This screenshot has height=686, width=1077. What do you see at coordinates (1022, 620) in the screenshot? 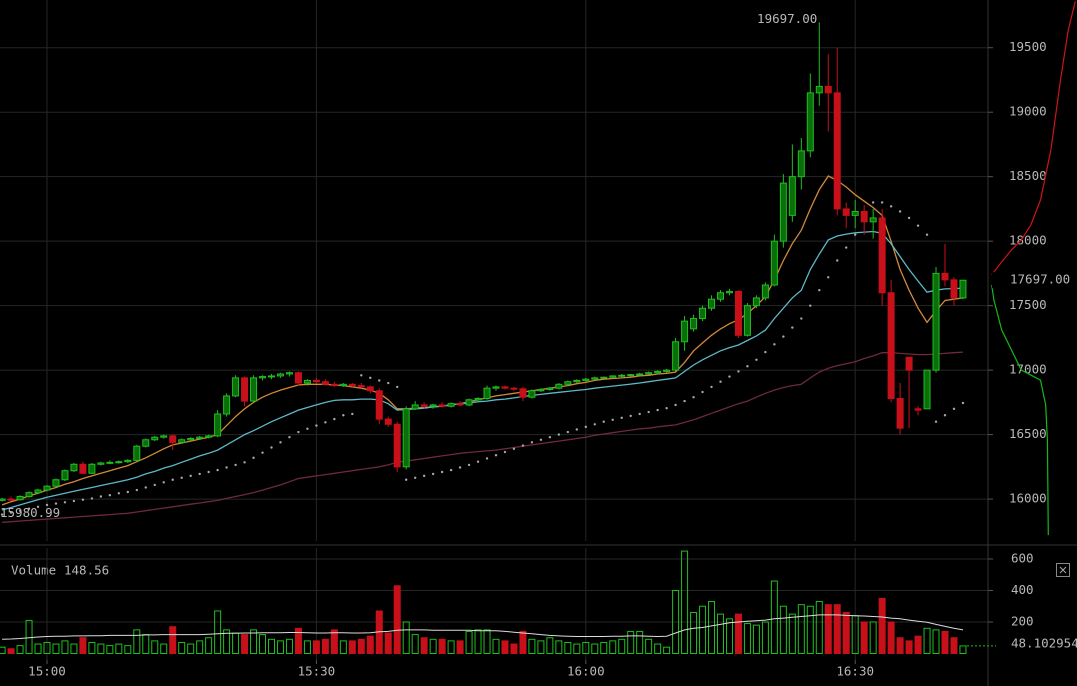
I see `volume-tick-label: 200` at bounding box center [1022, 620].